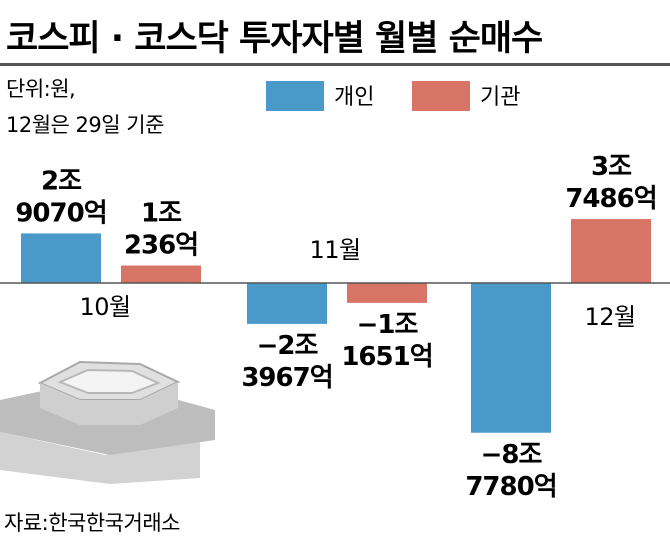  What do you see at coordinates (335, 64) in the screenshot?
I see `title-divider` at bounding box center [335, 64].